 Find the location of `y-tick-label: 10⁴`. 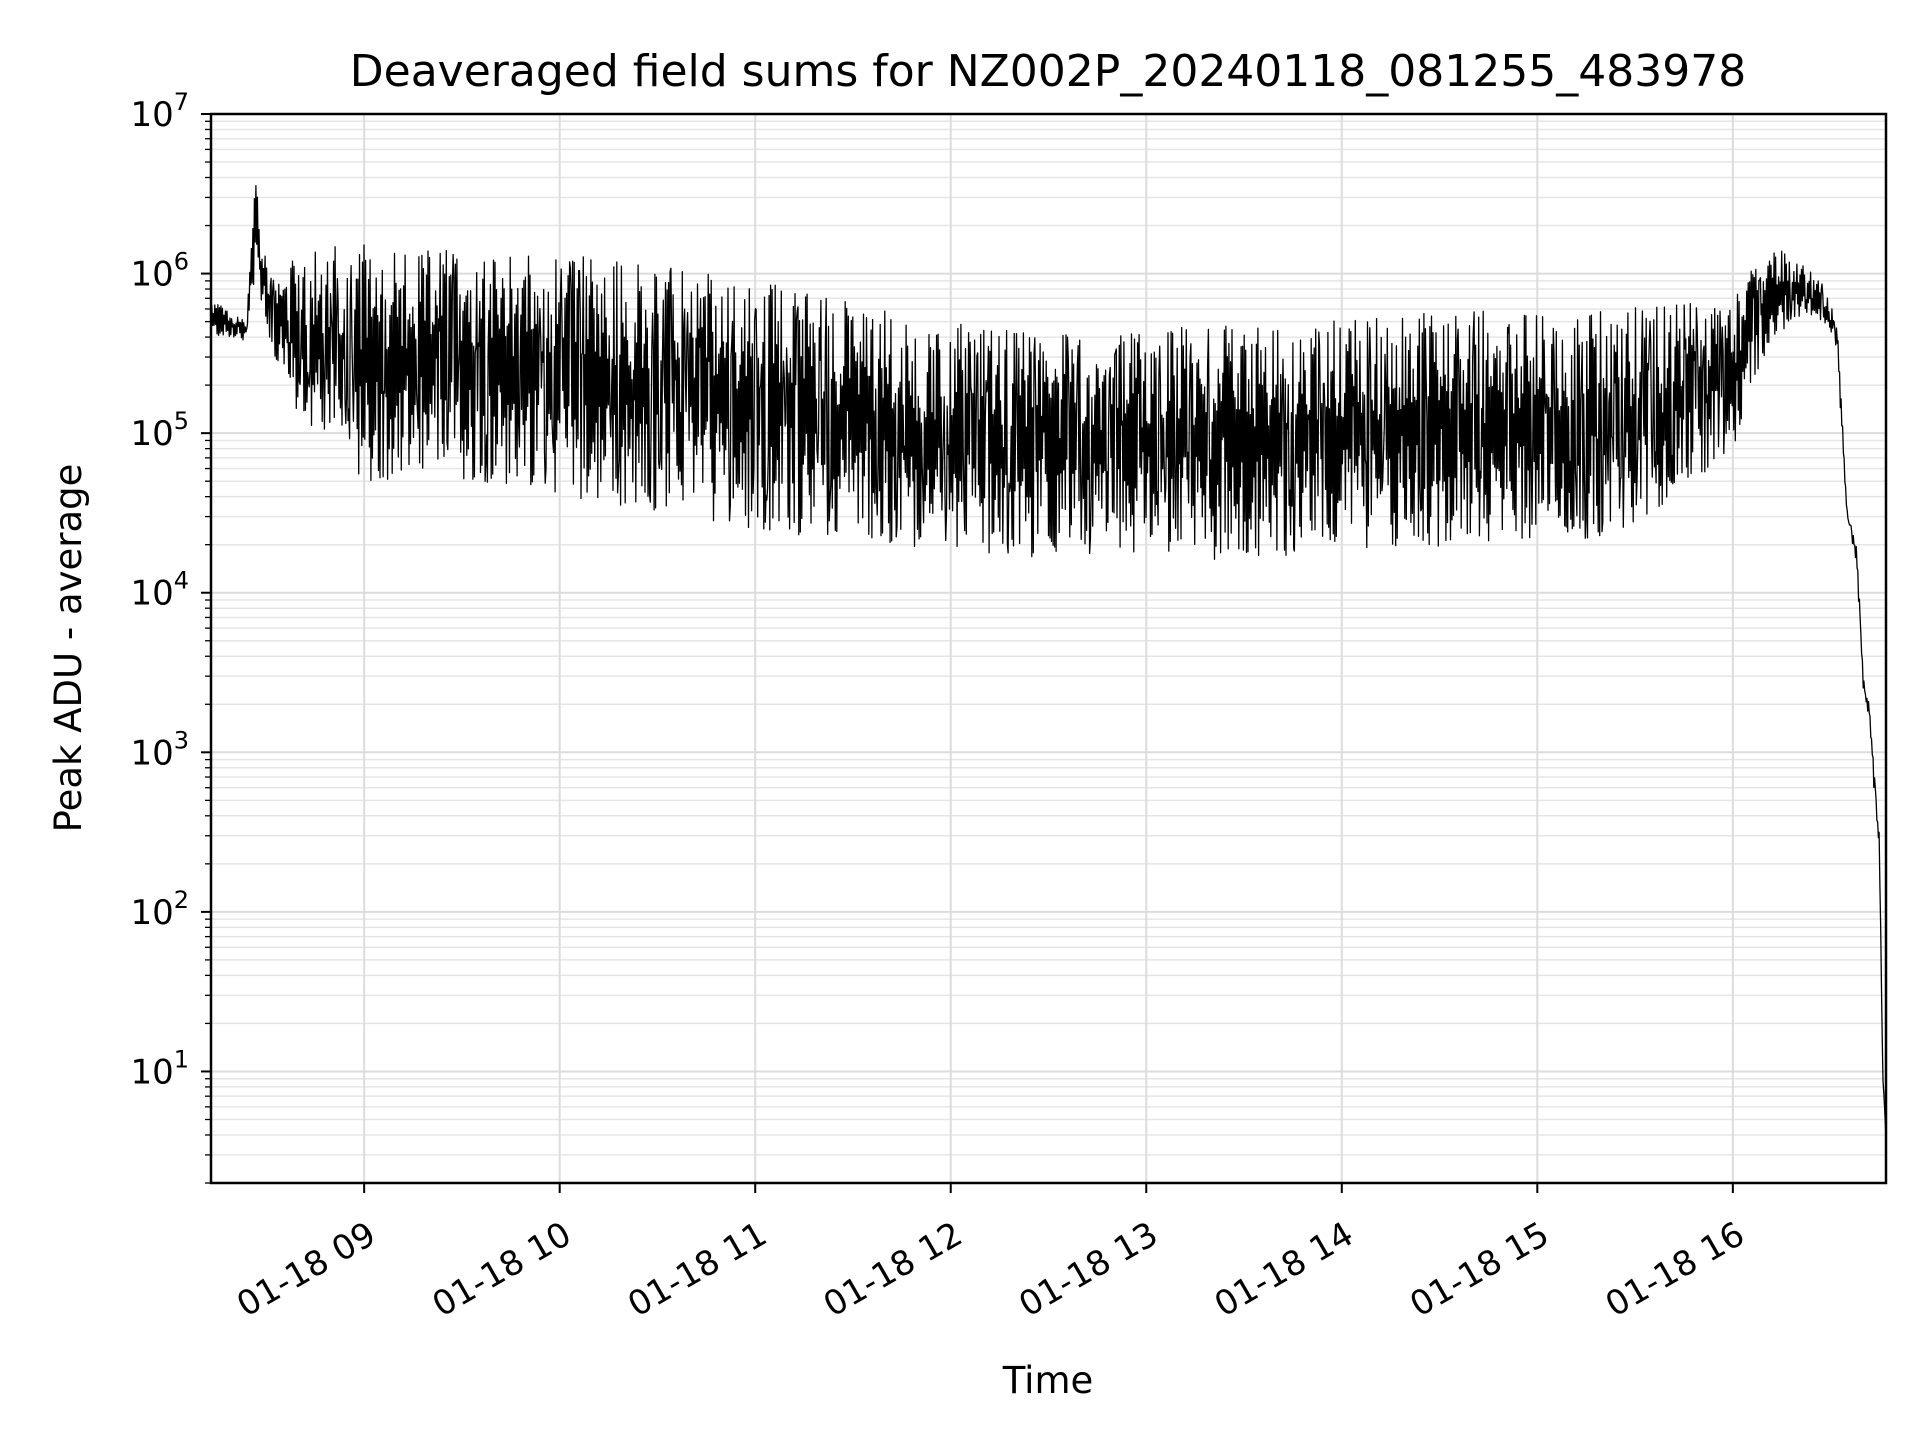

y-tick-label: 10⁴ is located at coordinates (159, 590).